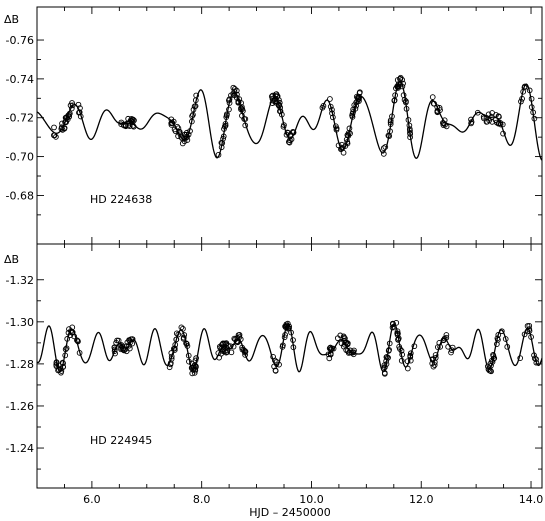 The width and height of the screenshot is (545, 521). I want to click on bottom-panel-star-label: HD 224945, so click(121, 440).